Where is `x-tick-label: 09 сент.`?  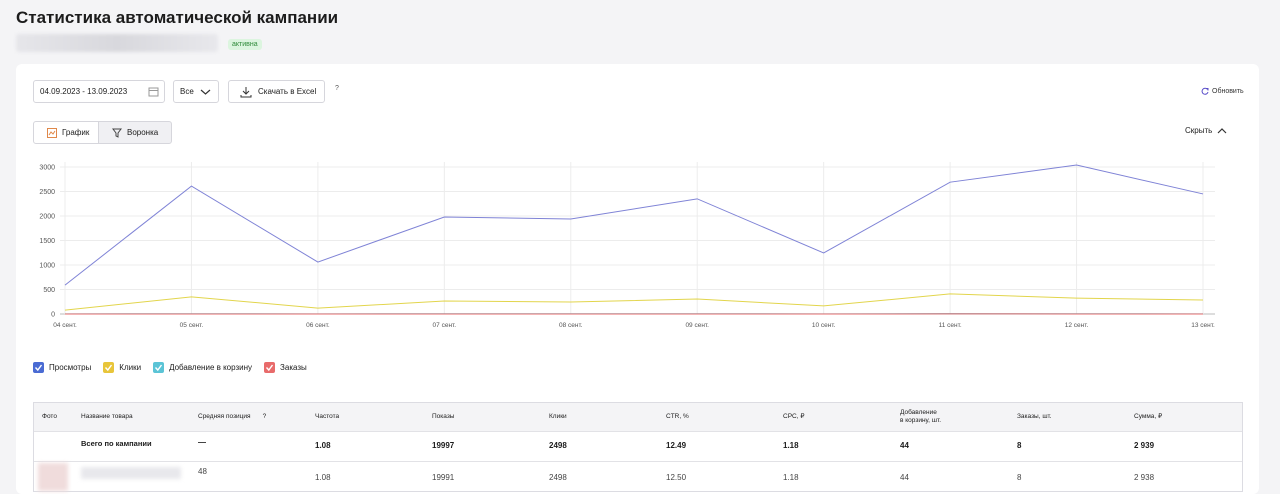 x-tick-label: 09 сент. is located at coordinates (697, 325).